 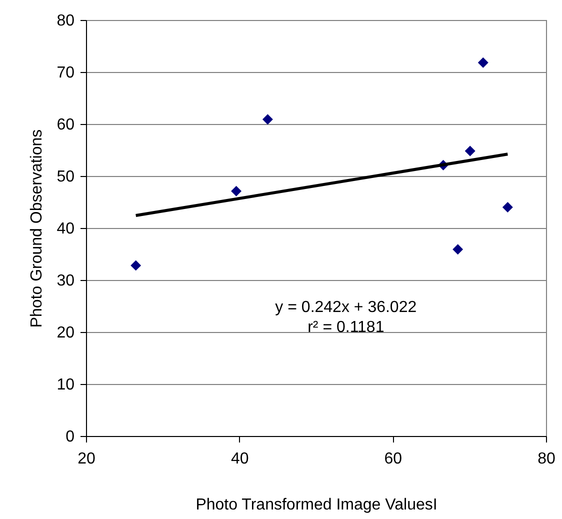 I want to click on y-tick-label: 0, so click(x=70, y=437).